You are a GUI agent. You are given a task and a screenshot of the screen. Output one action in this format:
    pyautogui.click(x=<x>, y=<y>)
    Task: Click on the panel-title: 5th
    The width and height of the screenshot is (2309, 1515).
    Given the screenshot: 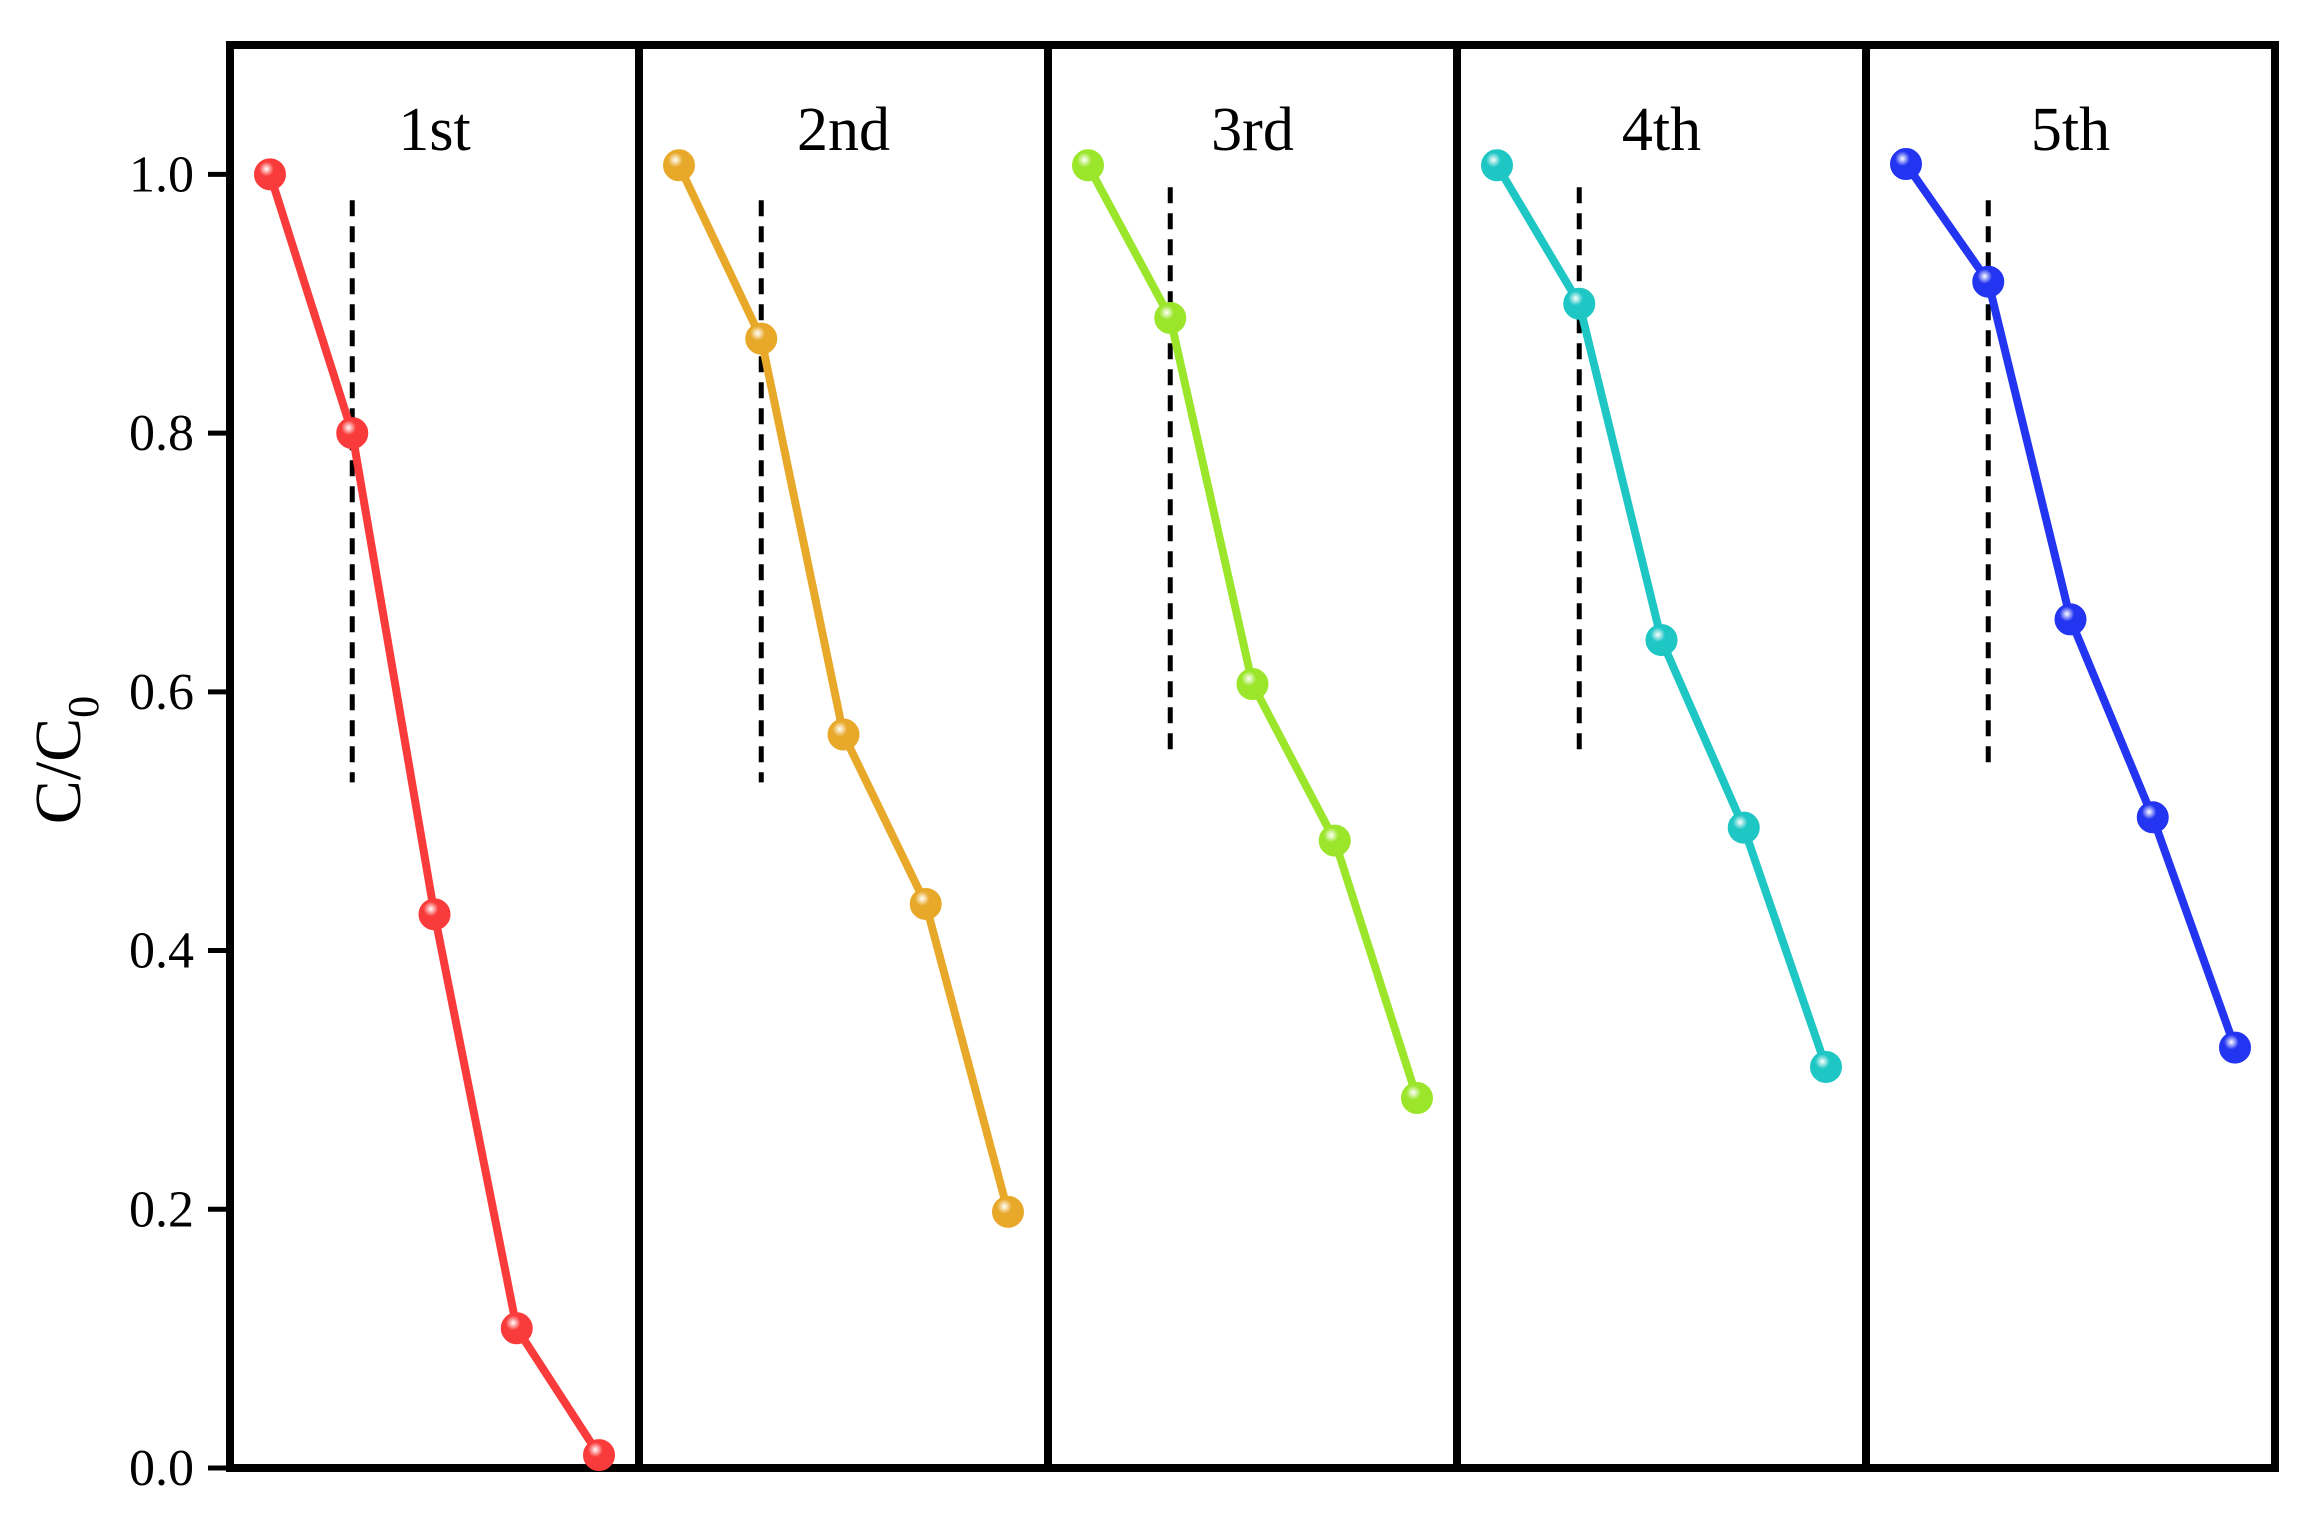 What is the action you would take?
    pyautogui.click(x=2070, y=130)
    